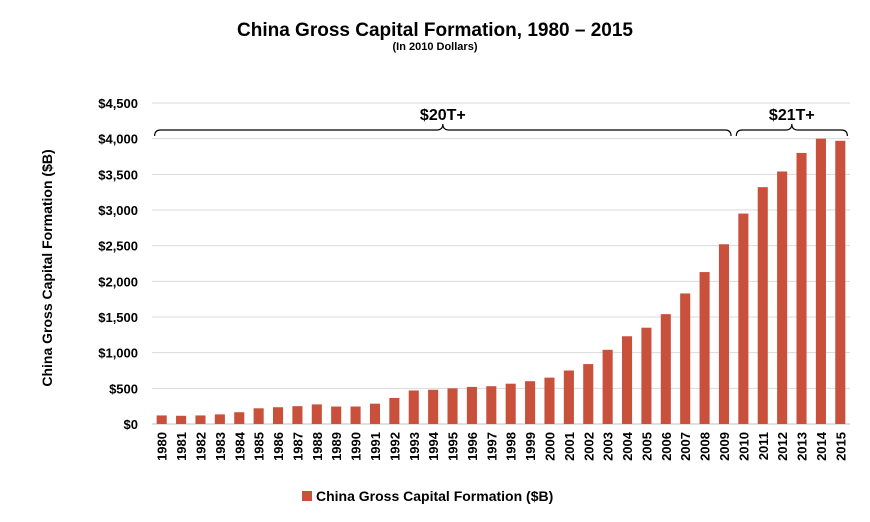  Describe the element at coordinates (162, 446) in the screenshot. I see `x-tick-label: 1980` at that location.